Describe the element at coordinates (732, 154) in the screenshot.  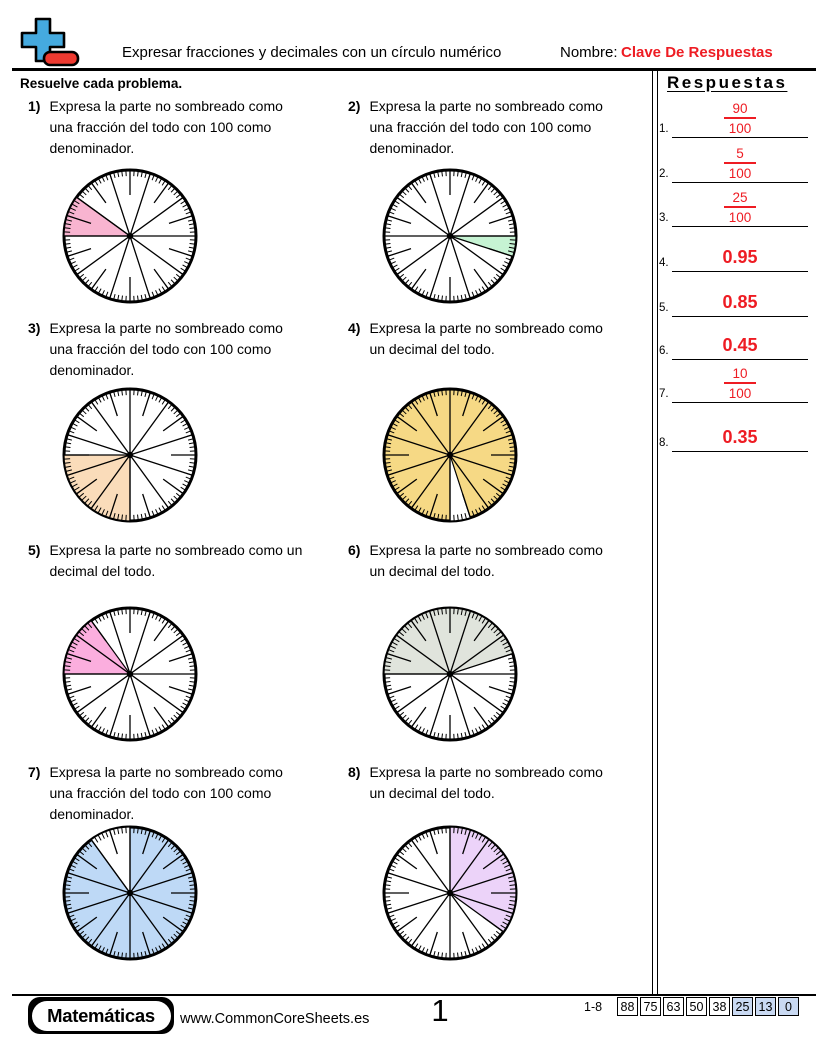
I see `answer-2: 2. 5 100` at that location.